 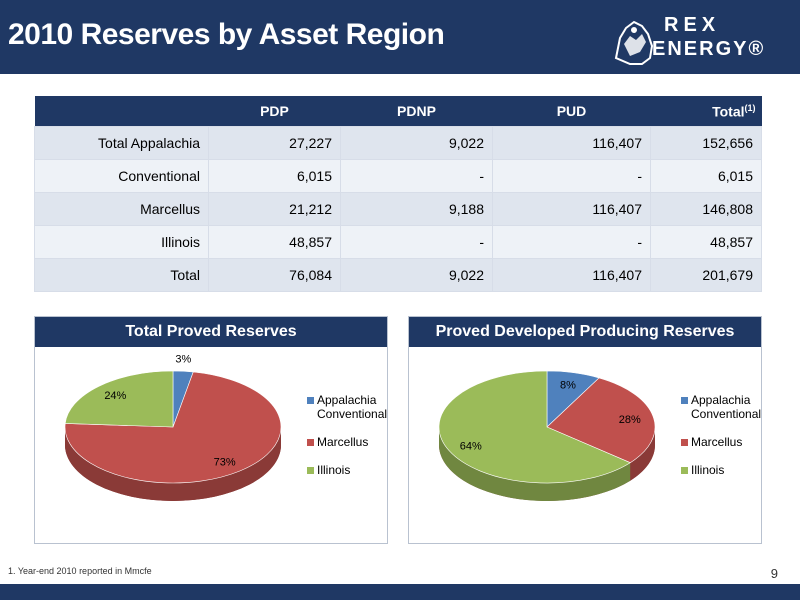 I want to click on logo-emblem-icon, so click(x=634, y=42).